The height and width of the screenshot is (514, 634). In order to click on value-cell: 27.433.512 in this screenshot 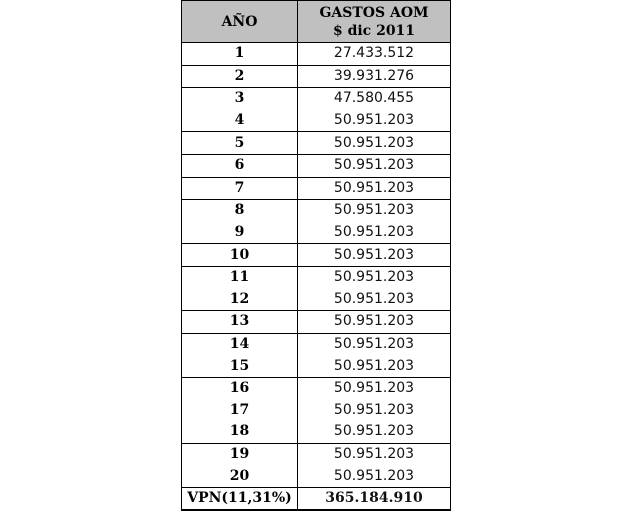, I will do `click(374, 54)`.